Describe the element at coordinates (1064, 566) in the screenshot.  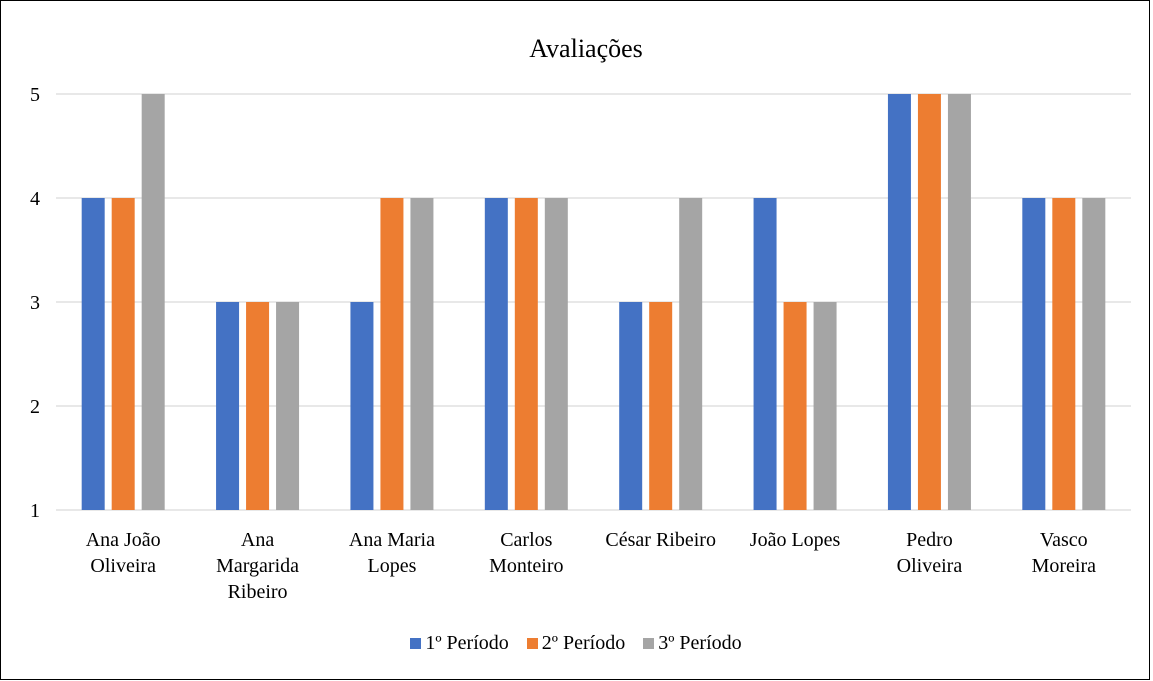
I see `x-tick-label: Moreira` at that location.